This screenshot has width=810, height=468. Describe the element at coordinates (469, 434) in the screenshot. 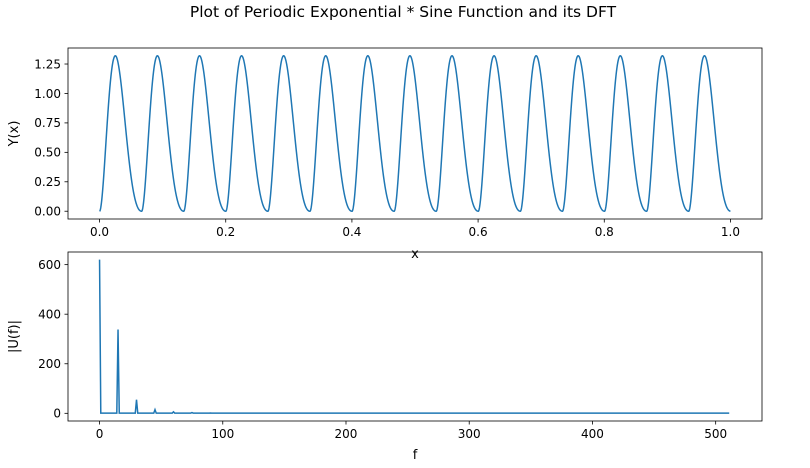

I see `x-tick-label: 300` at that location.